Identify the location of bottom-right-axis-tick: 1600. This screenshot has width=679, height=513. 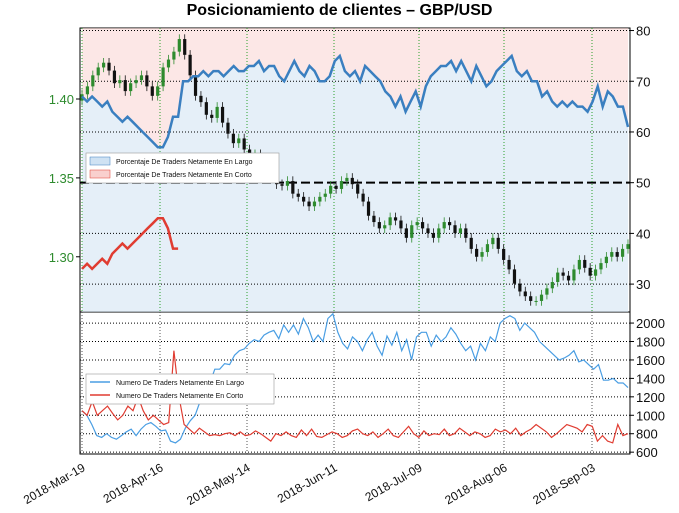
(650, 360).